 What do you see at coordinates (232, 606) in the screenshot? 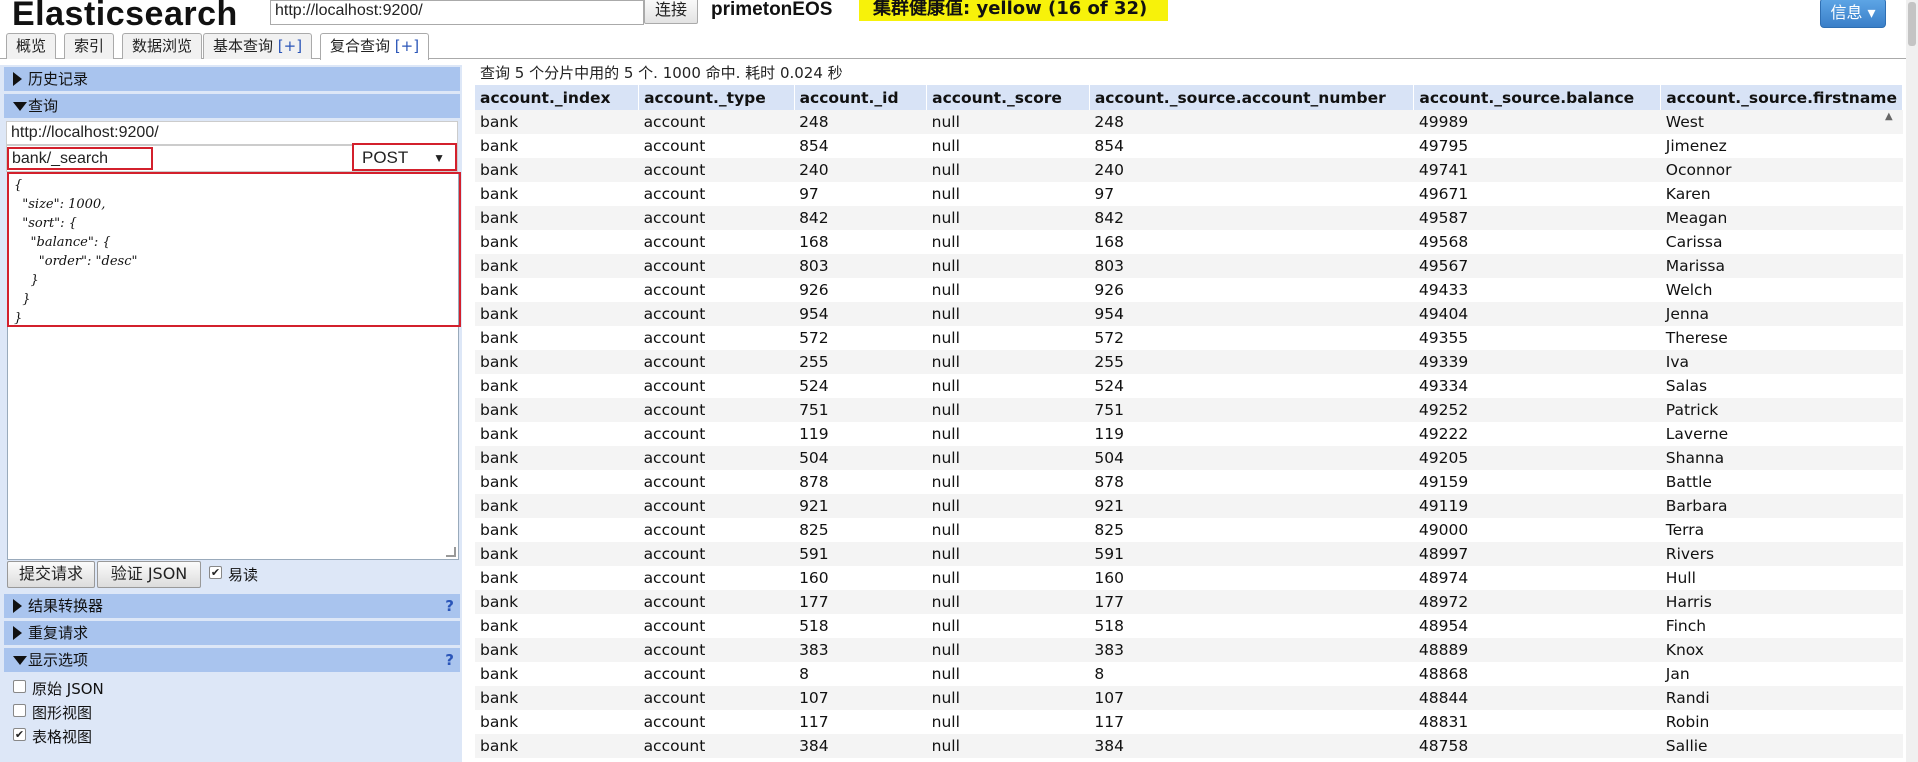
I see `transformer-section-header: 结果转换器 ?` at bounding box center [232, 606].